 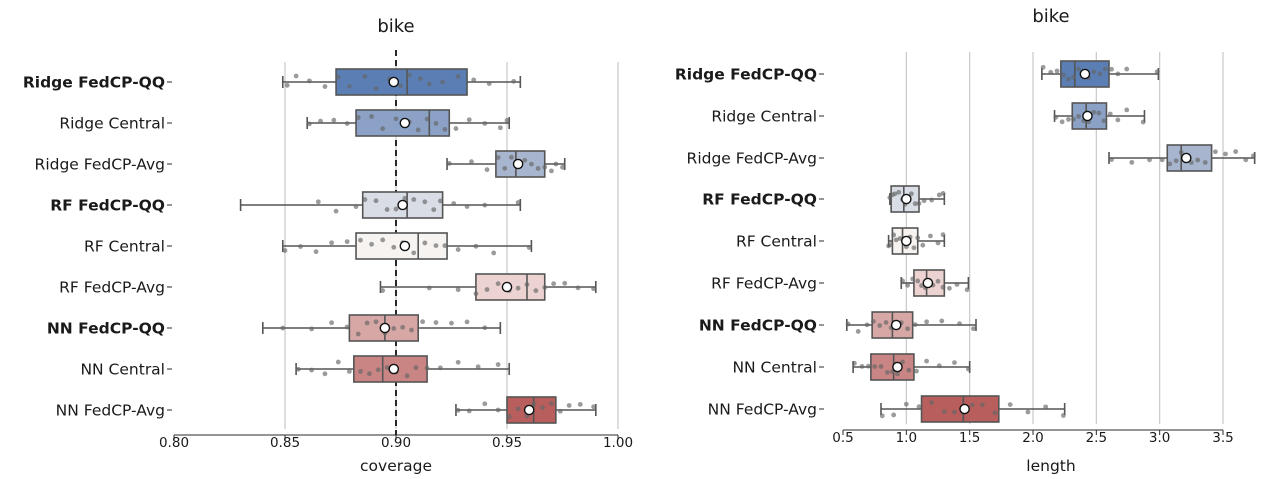 I want to click on x-tick-label: 2.0, so click(x=1032, y=438).